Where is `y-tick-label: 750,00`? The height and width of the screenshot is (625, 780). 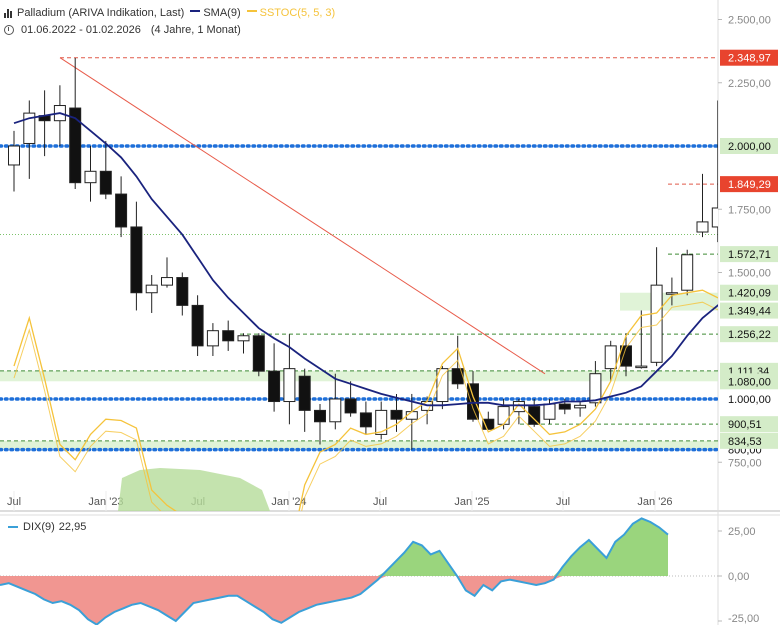
y-tick-label: 750,00 is located at coordinates (745, 463).